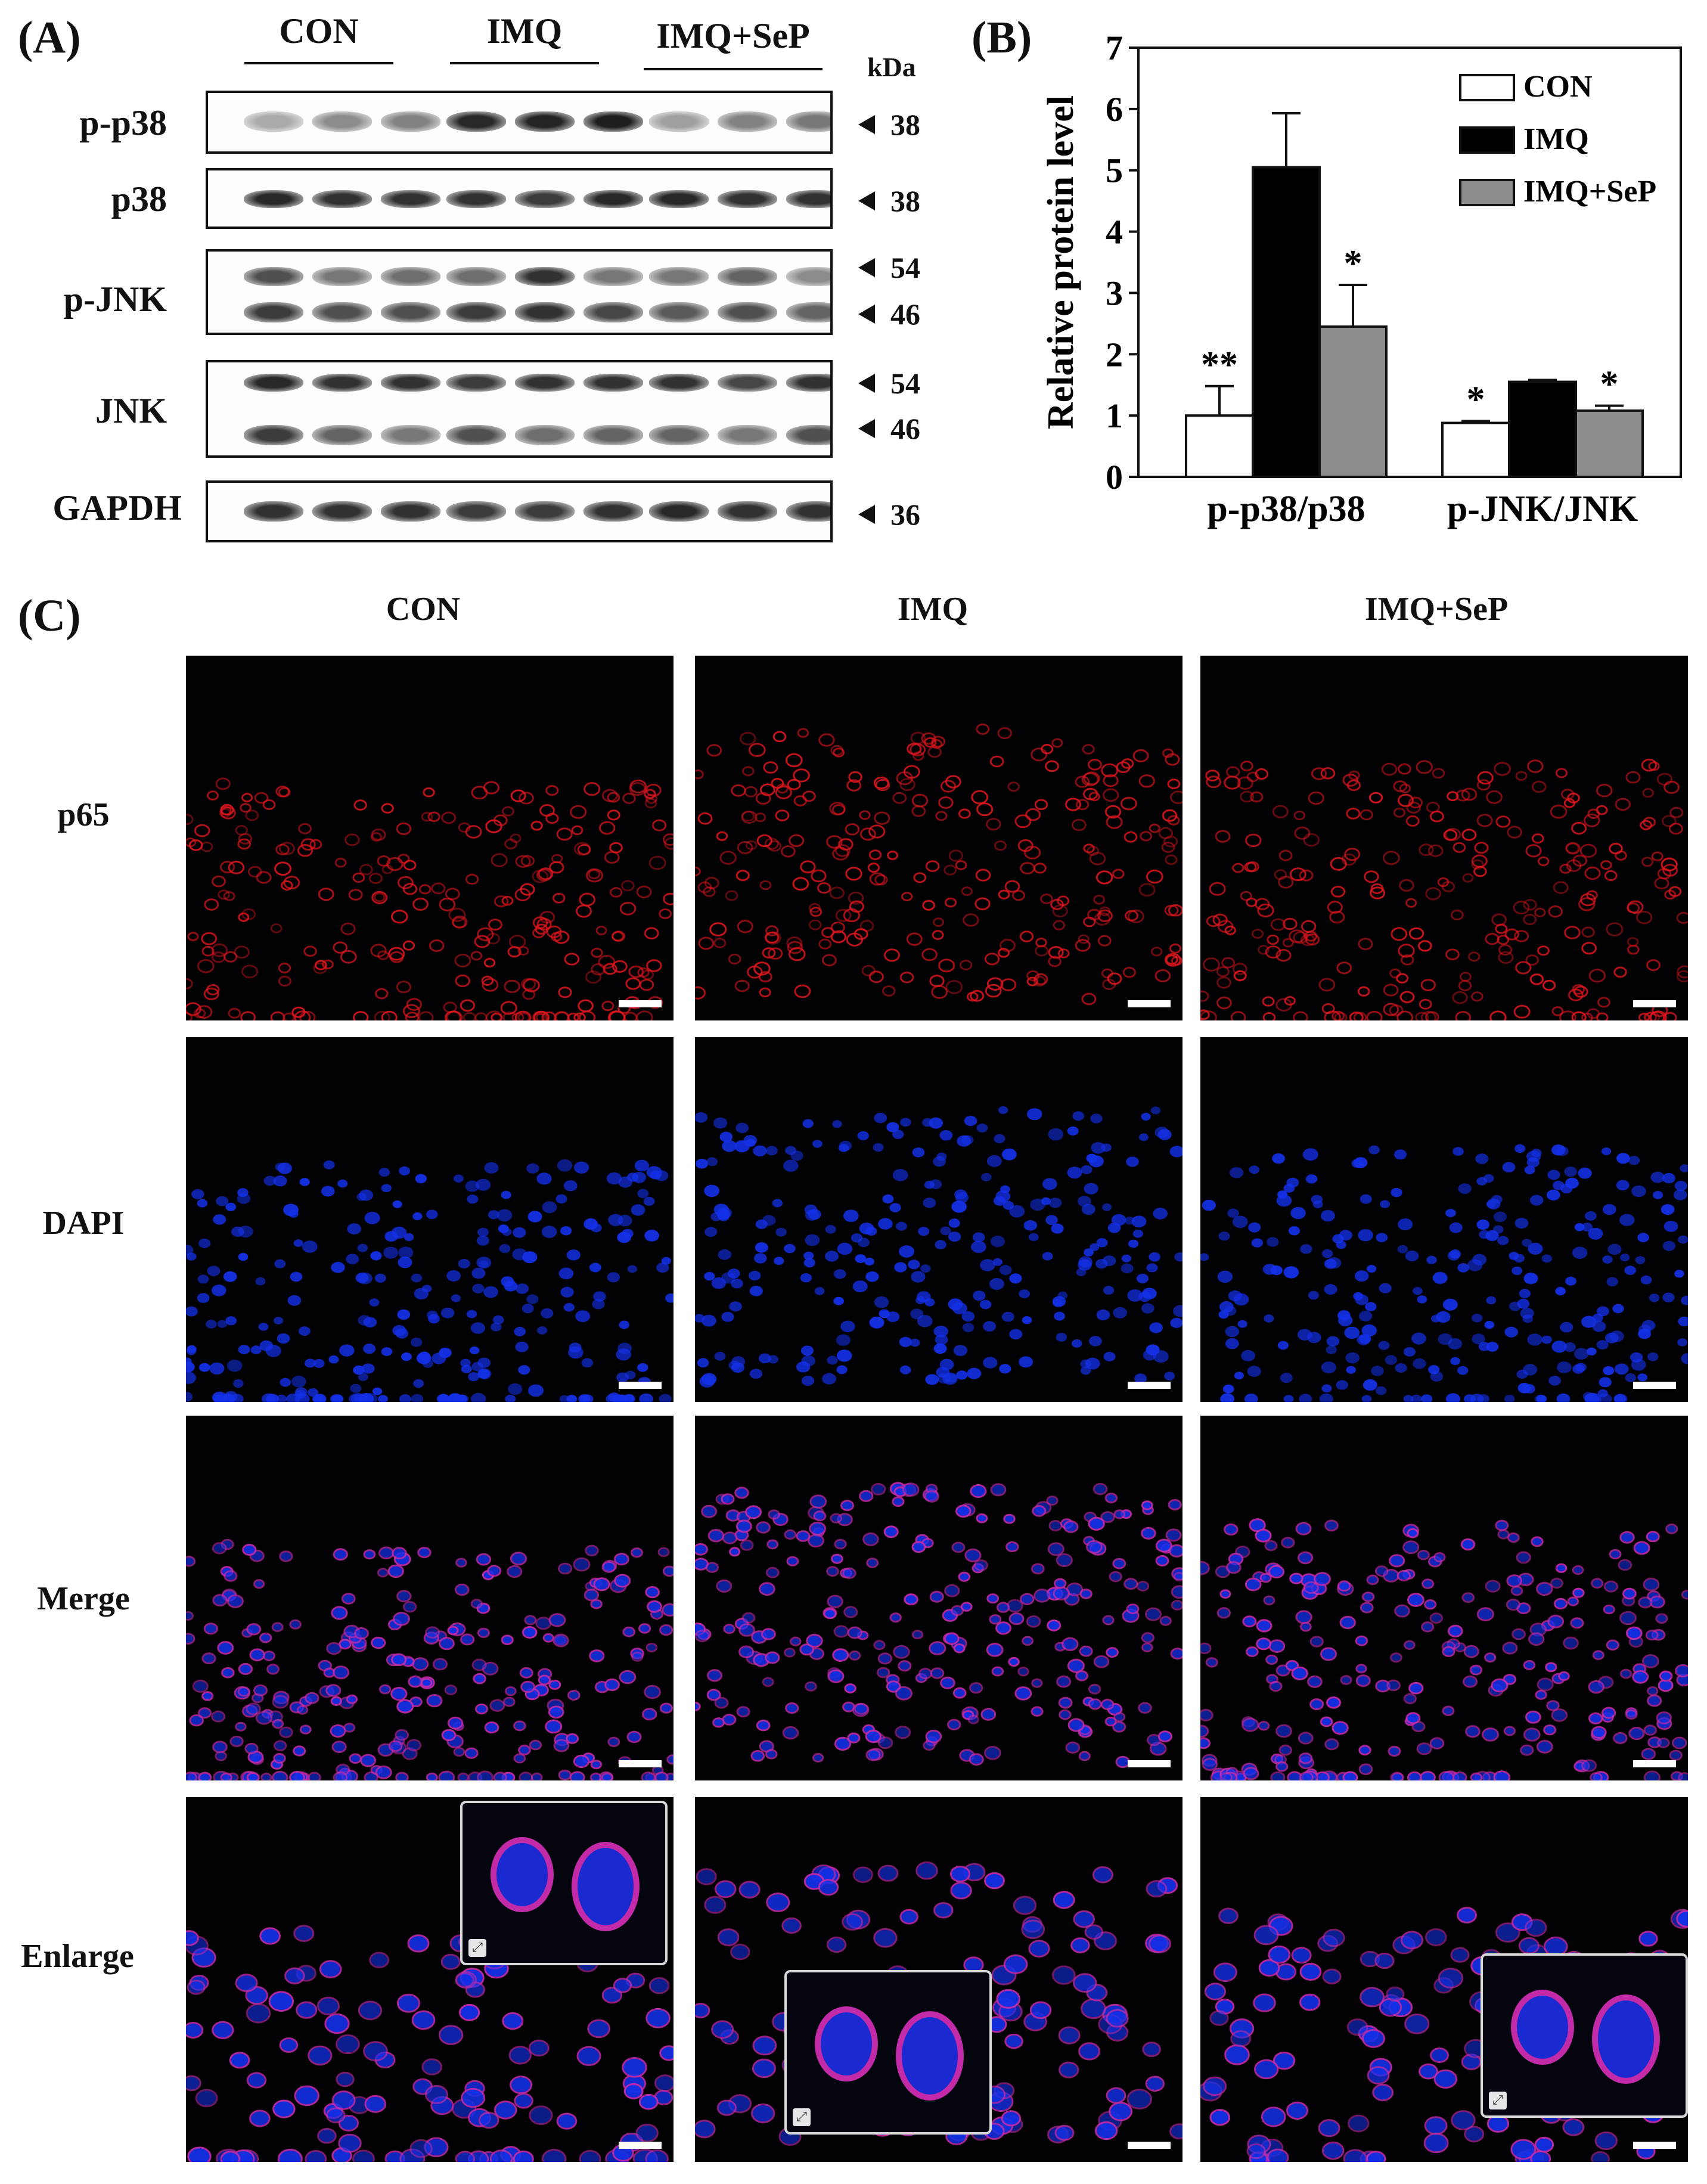 Image resolution: width=1707 pixels, height=2184 pixels. Describe the element at coordinates (318, 63) in the screenshot. I see `blot-group-con-line` at that location.